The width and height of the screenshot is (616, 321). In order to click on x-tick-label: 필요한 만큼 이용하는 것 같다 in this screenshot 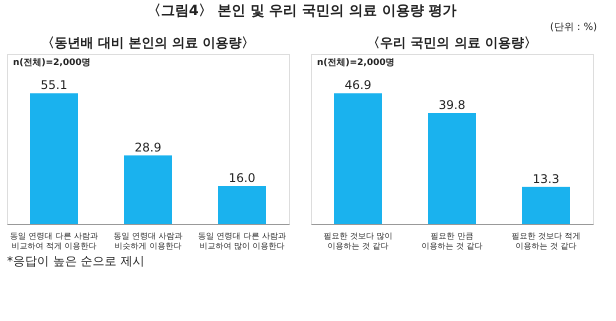, I will do `click(452, 241)`.